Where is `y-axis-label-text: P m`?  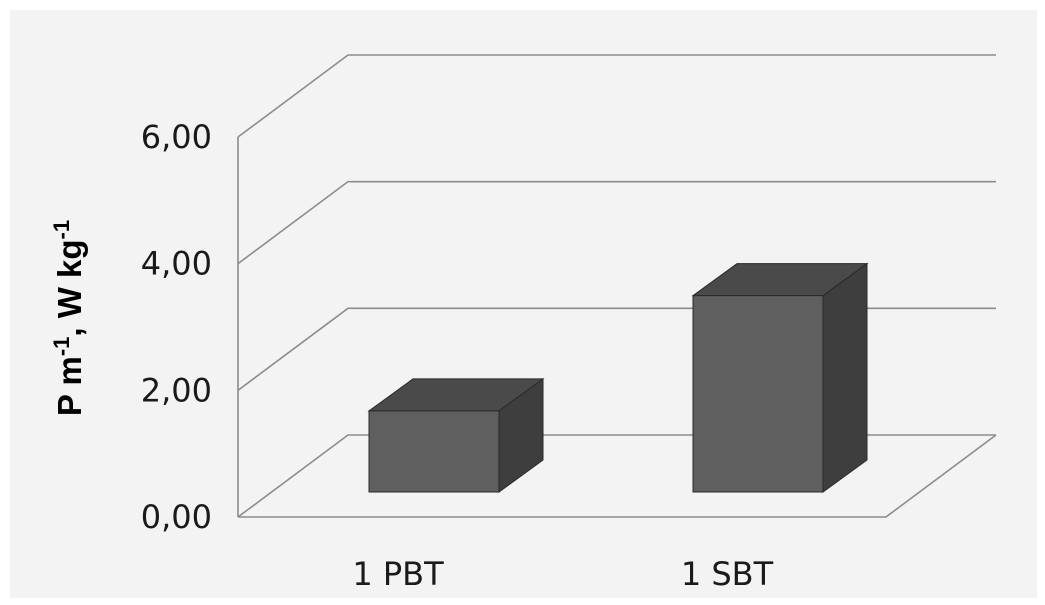
y-axis-label-text: P m is located at coordinates (69, 386).